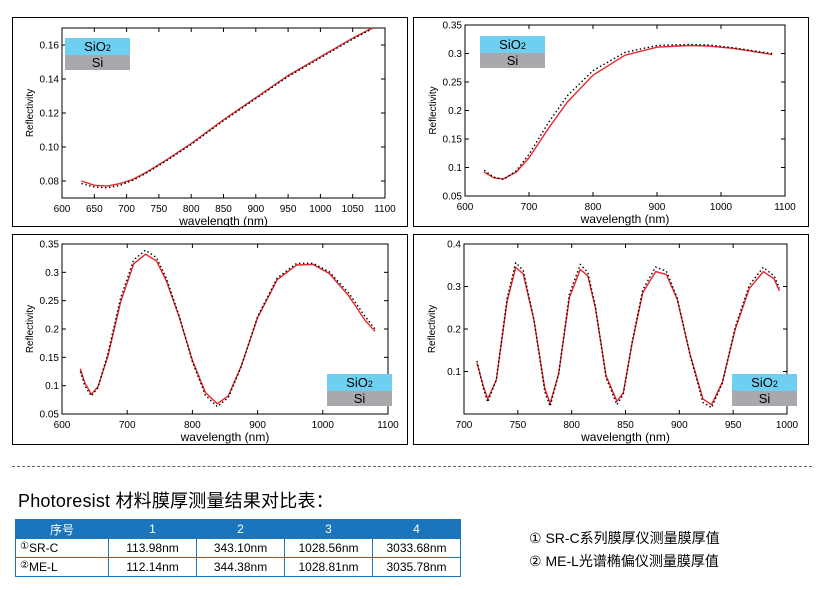 This screenshot has height=590, width=822. Describe the element at coordinates (416, 548) in the screenshot. I see `table-cell: 3033.68nm` at that location.